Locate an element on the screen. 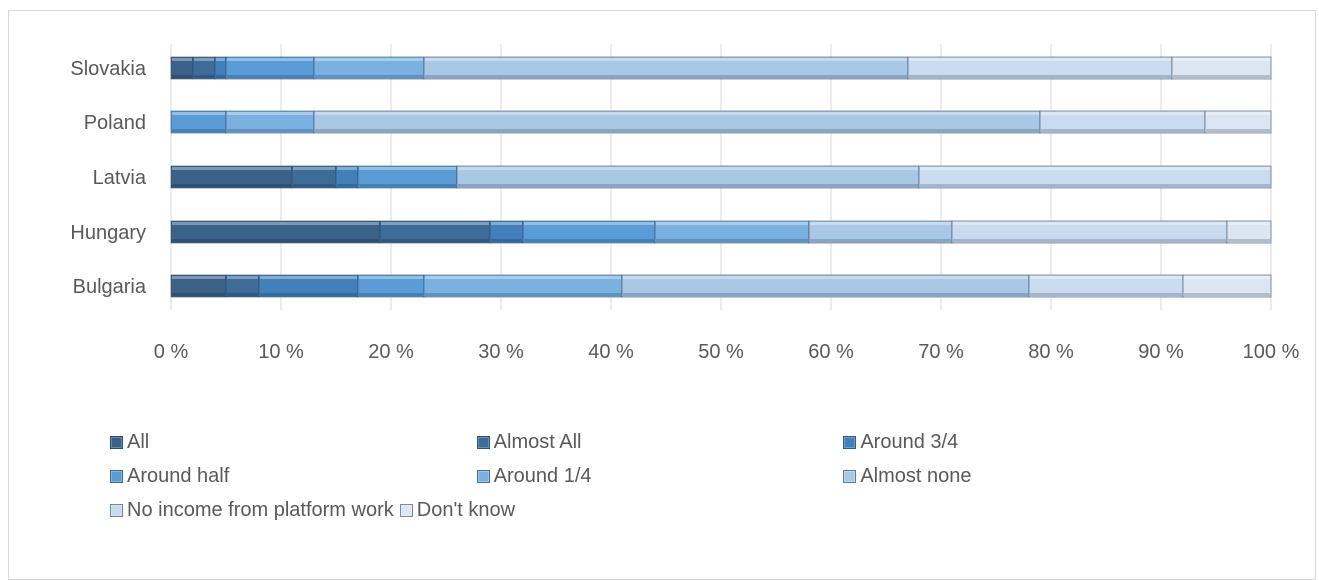 This screenshot has width=1319, height=580. x-tick-label: 90 % is located at coordinates (1161, 352).